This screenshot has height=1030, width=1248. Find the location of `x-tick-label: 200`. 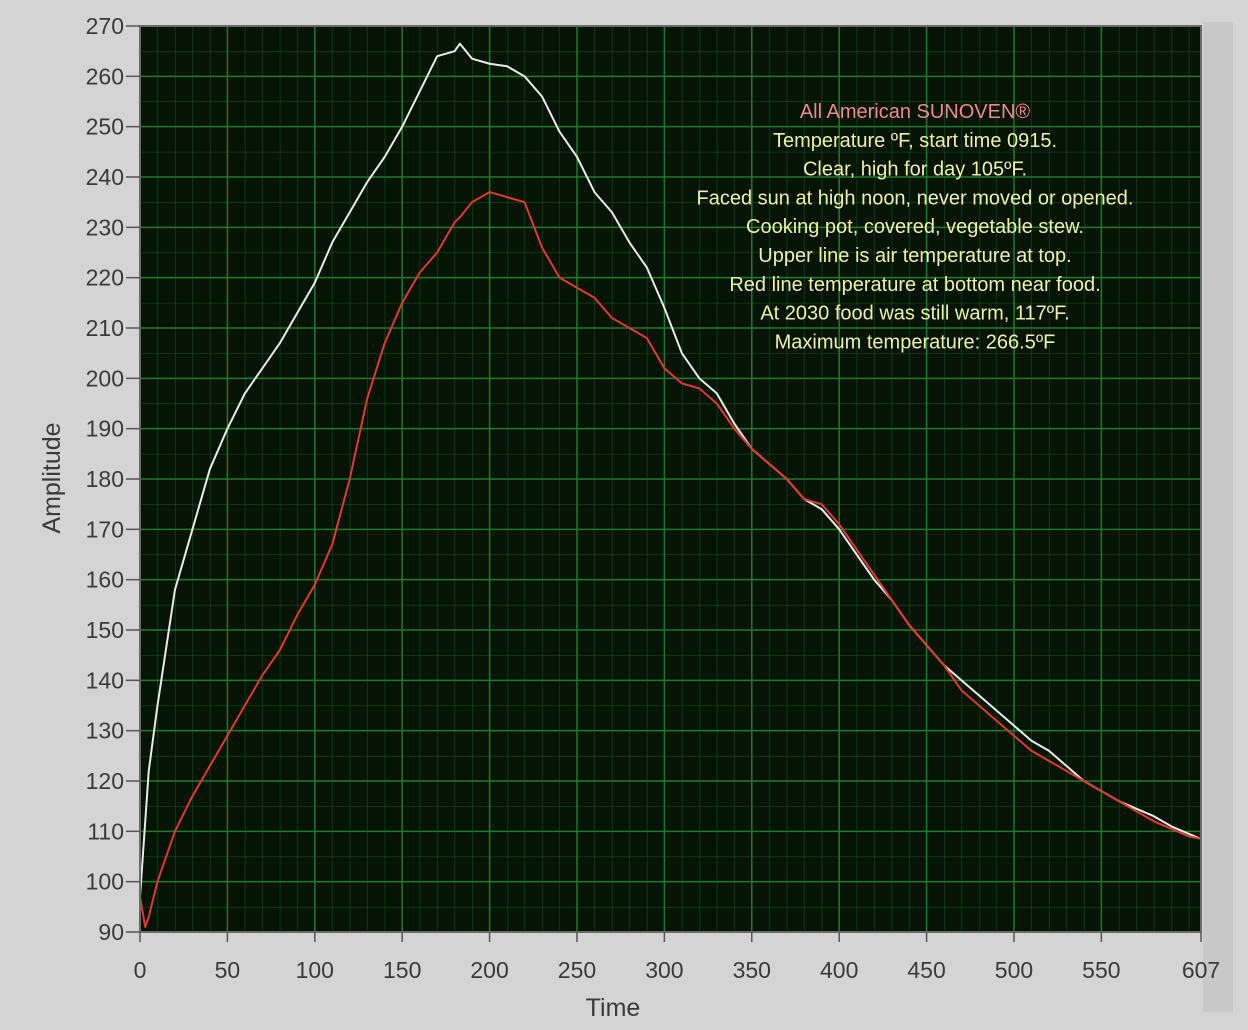

x-tick-label: 200 is located at coordinates (489, 970).